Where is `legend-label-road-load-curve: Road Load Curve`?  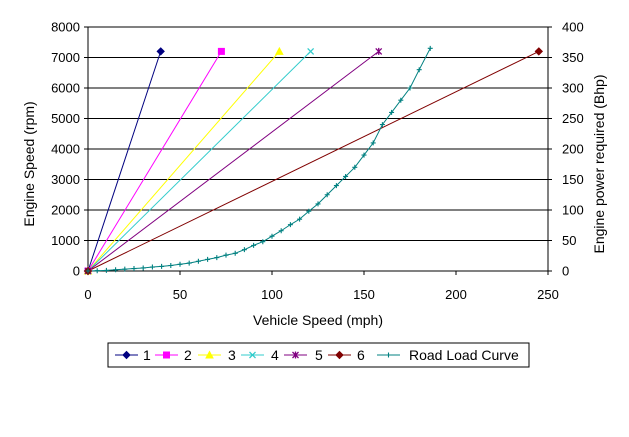
legend-label-road-load-curve: Road Load Curve is located at coordinates (464, 355).